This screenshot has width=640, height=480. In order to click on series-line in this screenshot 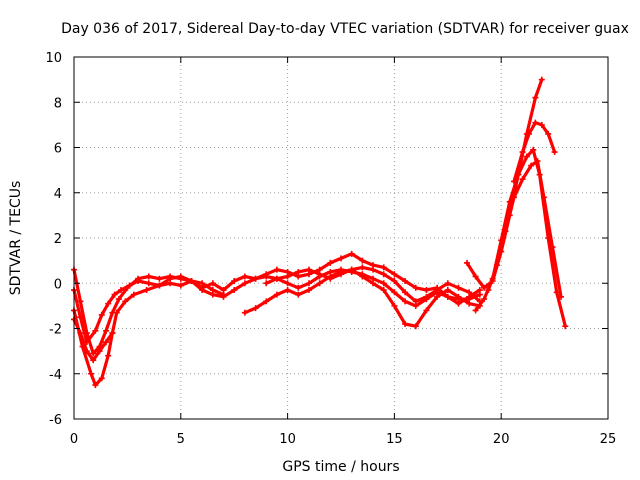, I will do `click(504, 183)`.